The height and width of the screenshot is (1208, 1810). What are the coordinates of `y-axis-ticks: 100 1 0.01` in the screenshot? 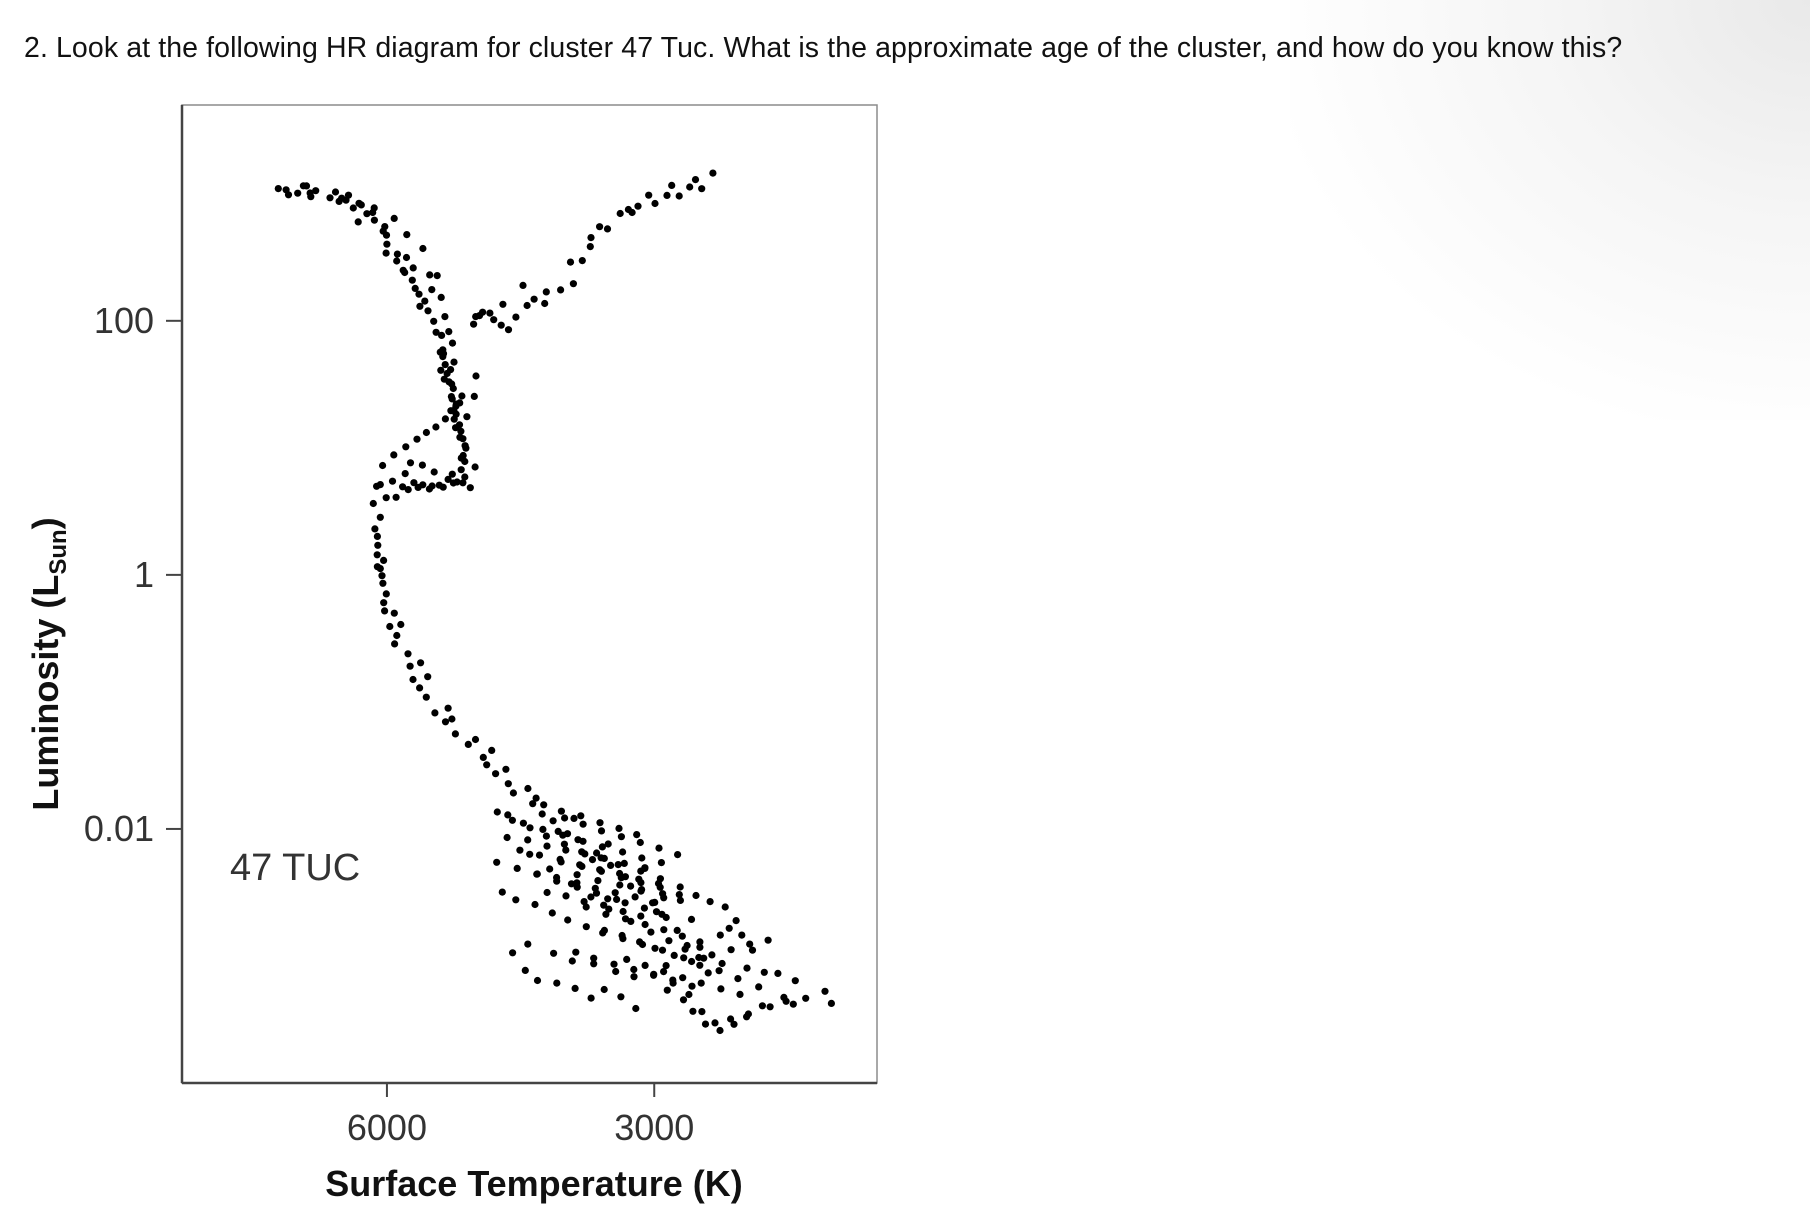 It's located at (133, 574).